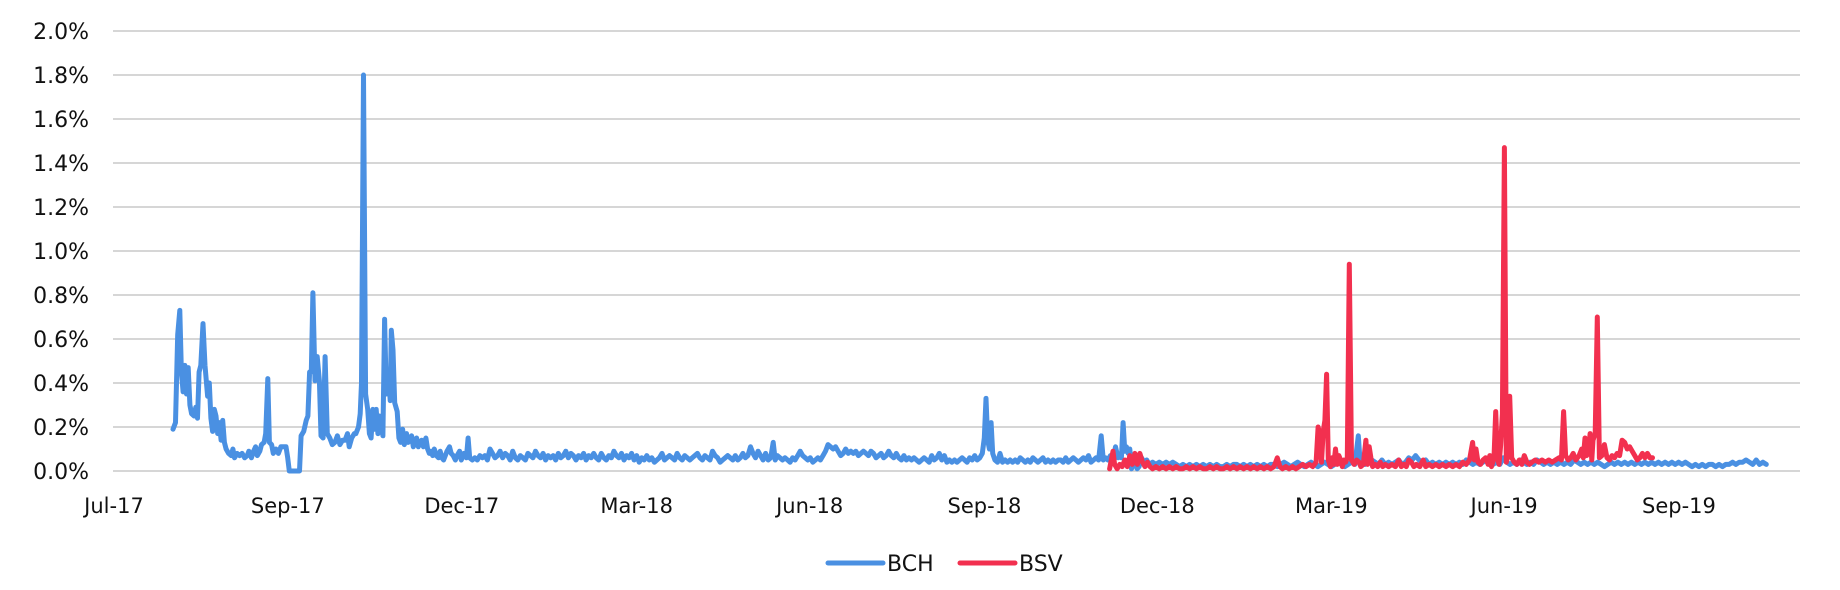  What do you see at coordinates (1157, 506) in the screenshot?
I see `x-tick-label: Dec-18` at bounding box center [1157, 506].